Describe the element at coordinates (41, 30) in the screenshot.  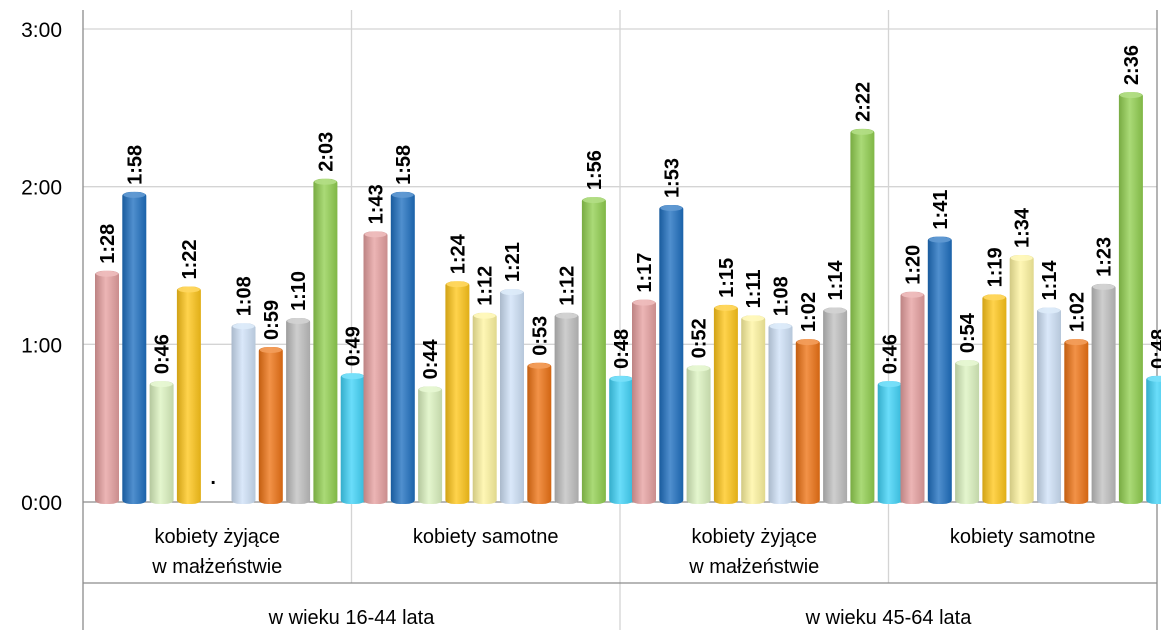
I see `y-tick-label: 3:00` at that location.